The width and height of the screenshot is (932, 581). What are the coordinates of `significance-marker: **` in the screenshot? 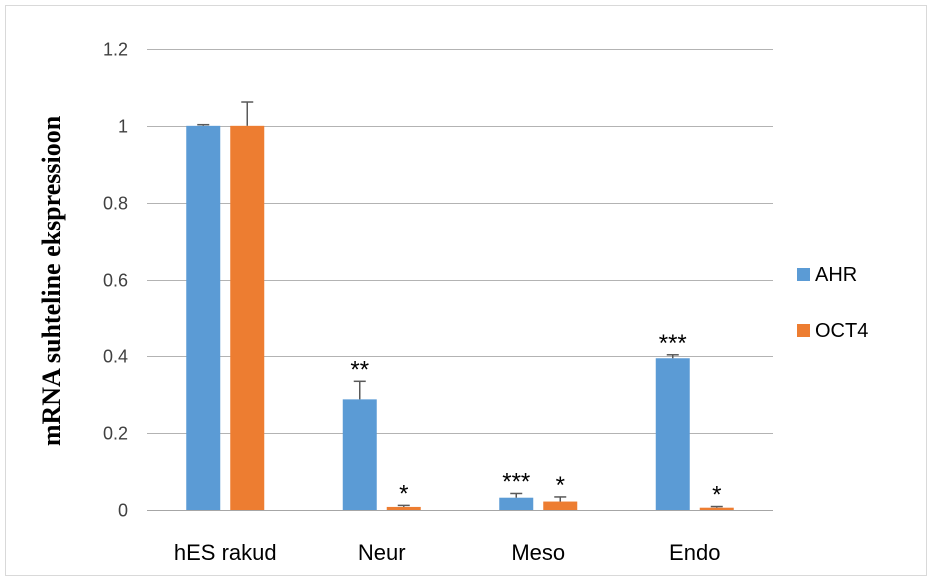 It's located at (359, 369).